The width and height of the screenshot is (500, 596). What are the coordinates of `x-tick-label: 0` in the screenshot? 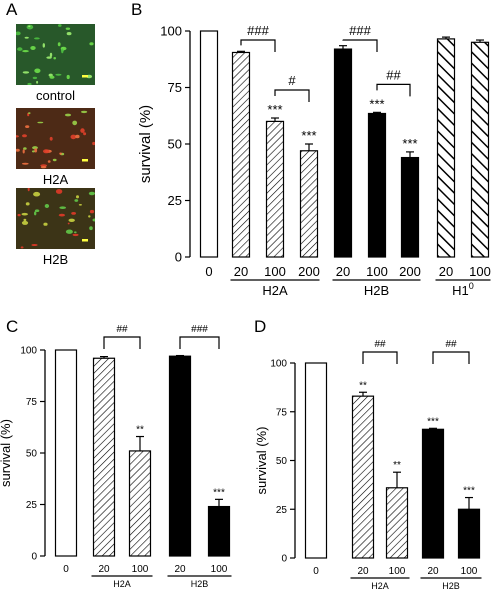 It's located at (316, 571).